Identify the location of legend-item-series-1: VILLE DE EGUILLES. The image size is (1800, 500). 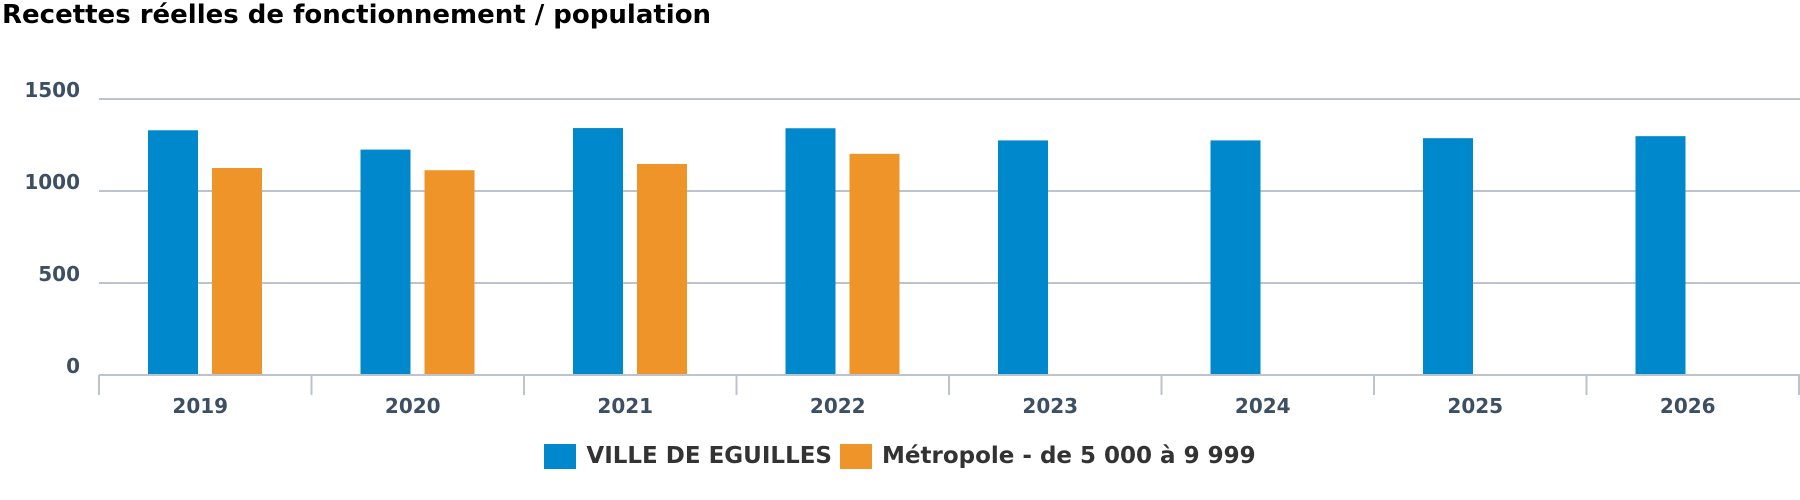
(688, 456).